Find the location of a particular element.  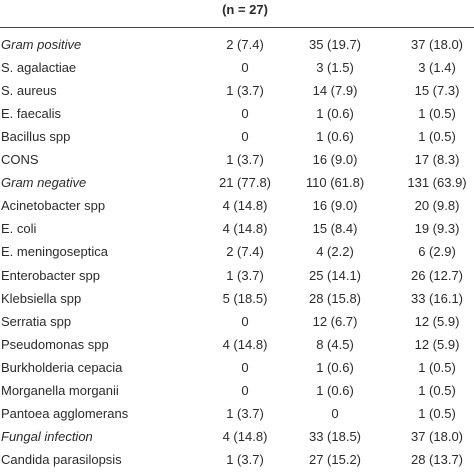

cell-value: 35 (19.7) is located at coordinates (335, 44).